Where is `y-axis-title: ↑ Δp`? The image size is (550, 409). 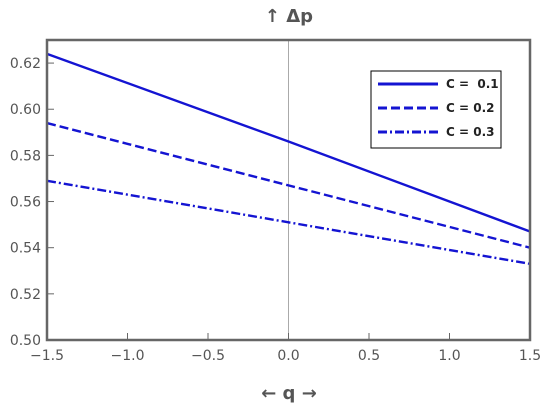
y-axis-title: ↑ Δp is located at coordinates (289, 16).